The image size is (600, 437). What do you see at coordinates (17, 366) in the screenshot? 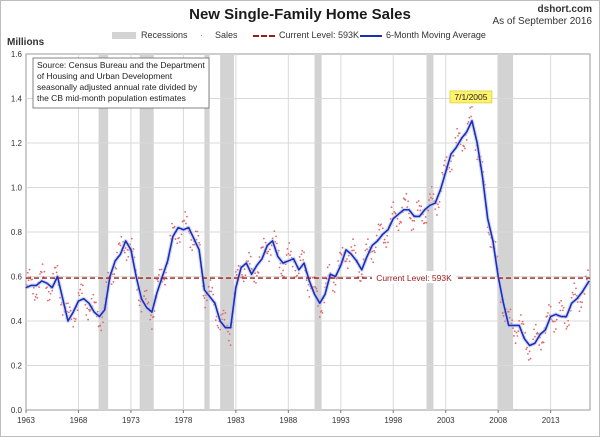
I see `y-tick-label: 0.2` at bounding box center [17, 366].